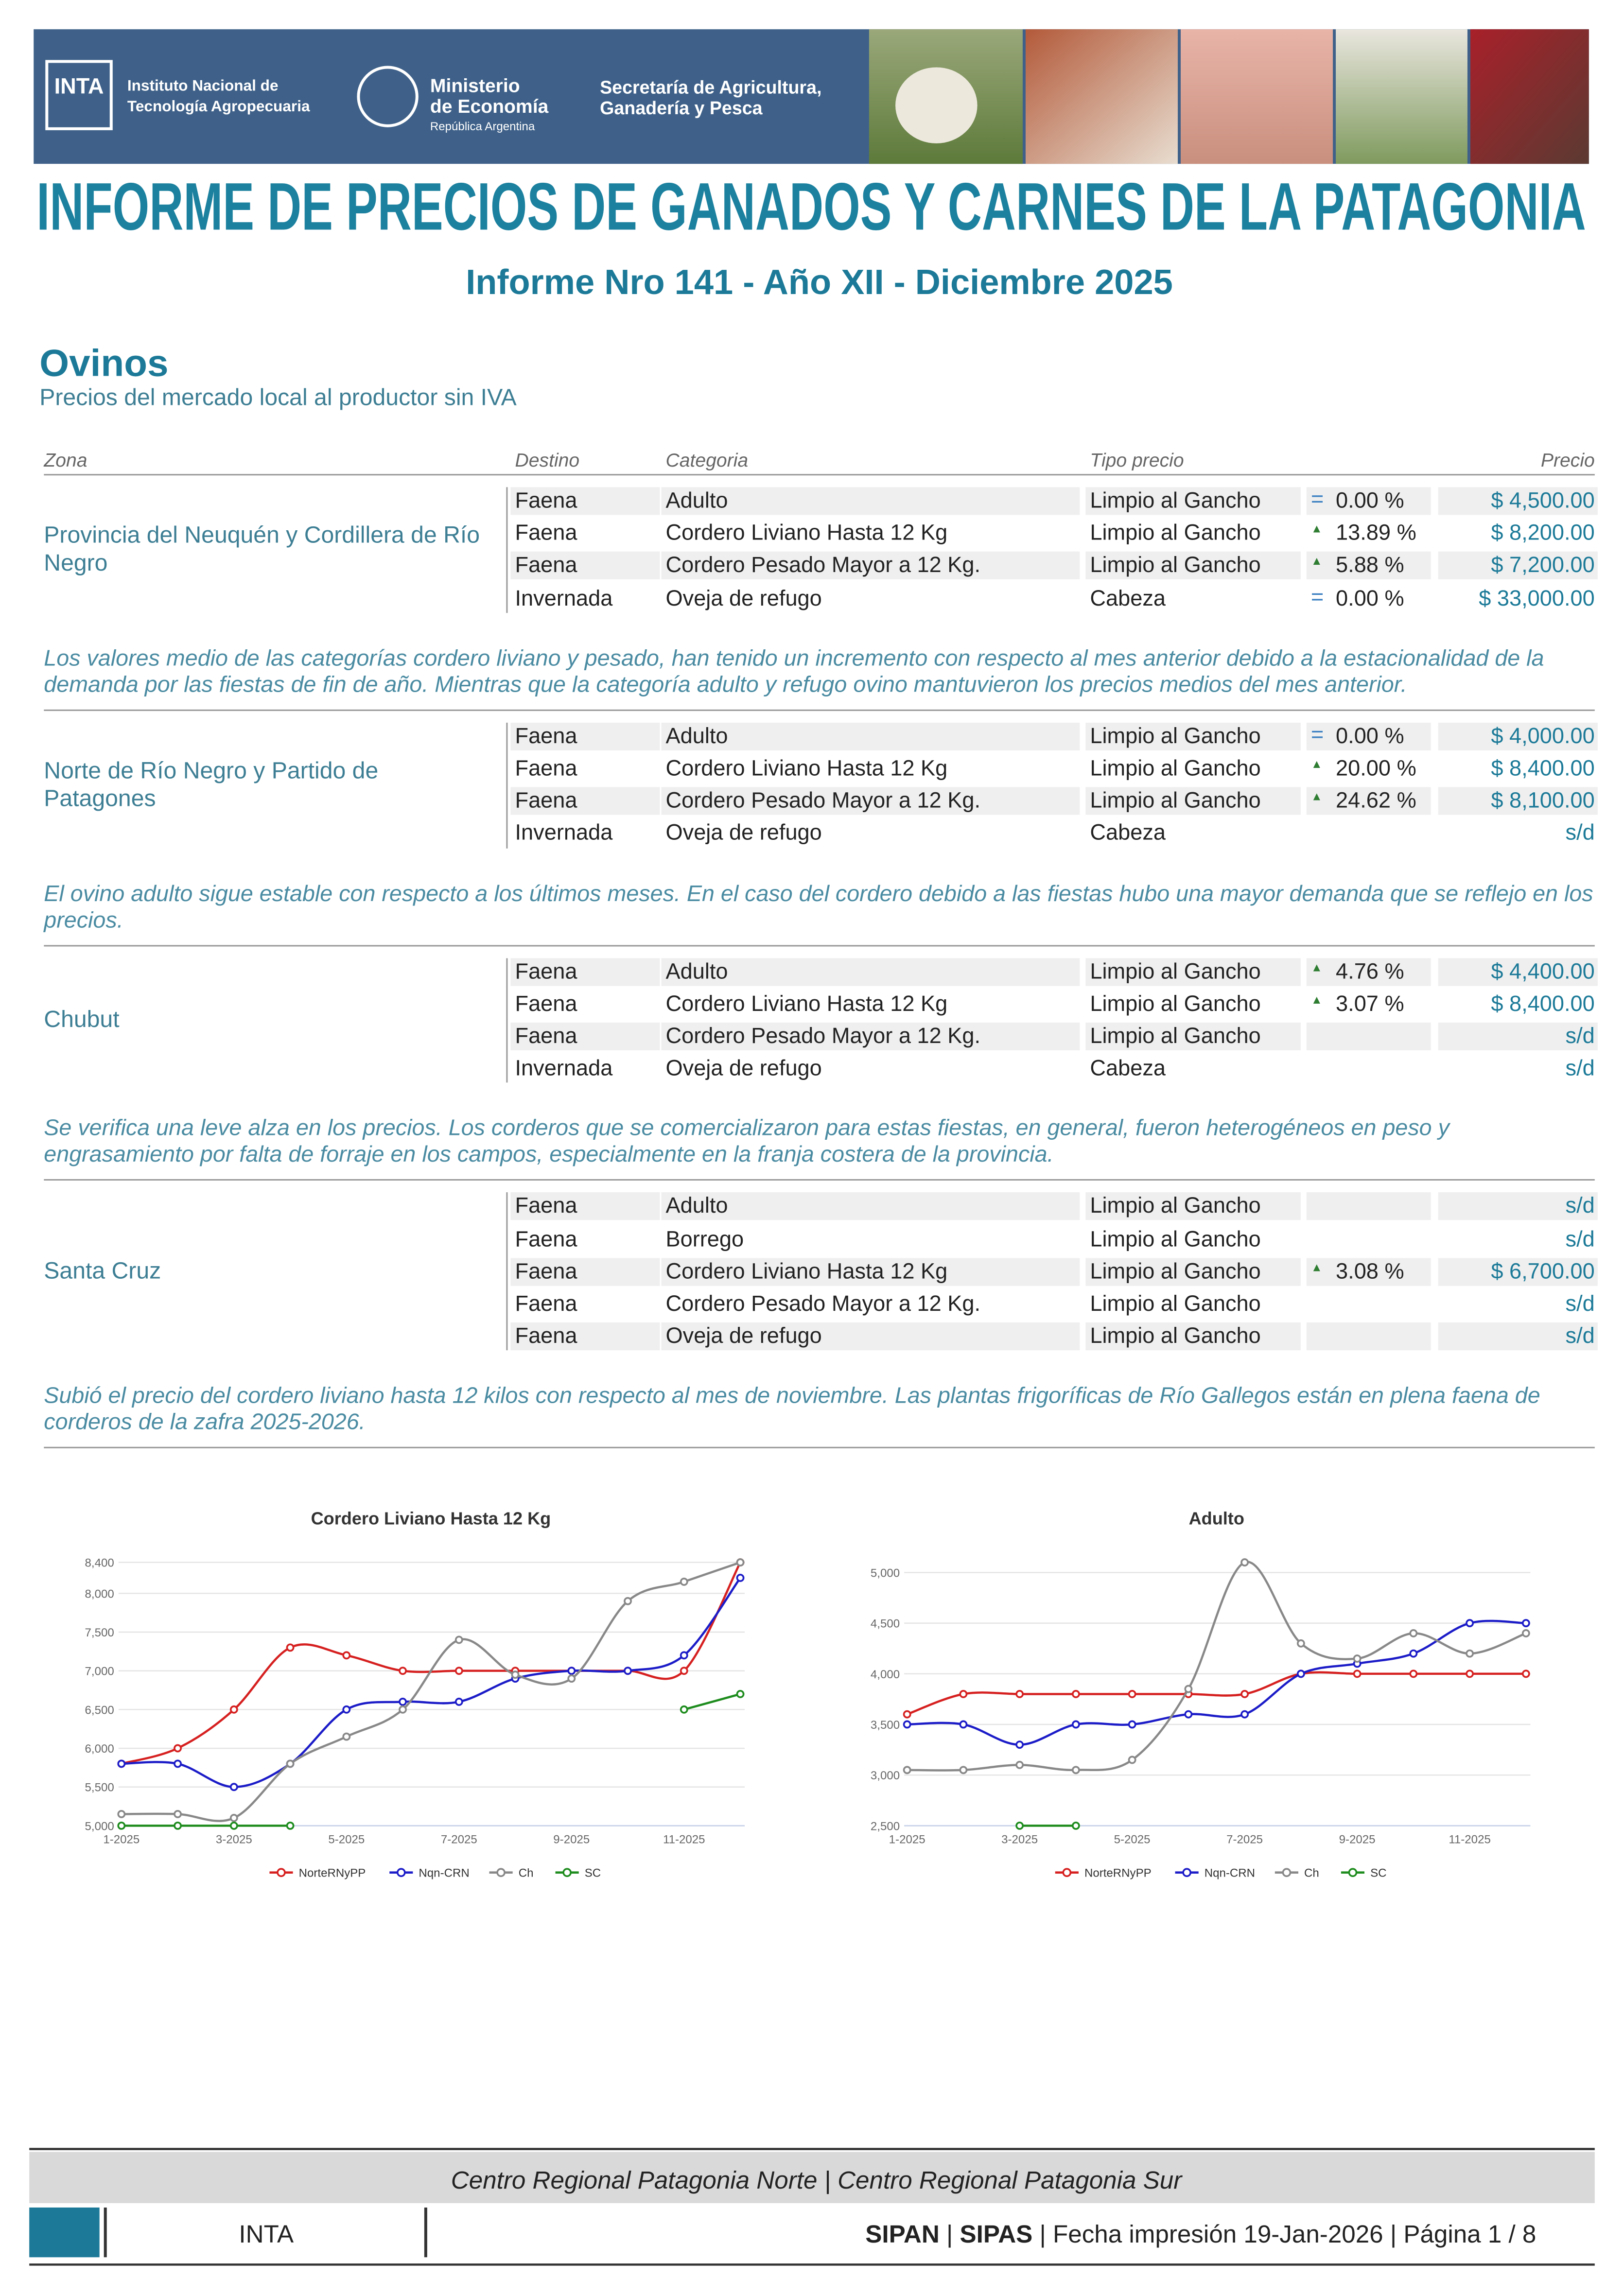 The width and height of the screenshot is (1624, 2296). What do you see at coordinates (1370, 1004) in the screenshot?
I see `variation: 3.07 %` at bounding box center [1370, 1004].